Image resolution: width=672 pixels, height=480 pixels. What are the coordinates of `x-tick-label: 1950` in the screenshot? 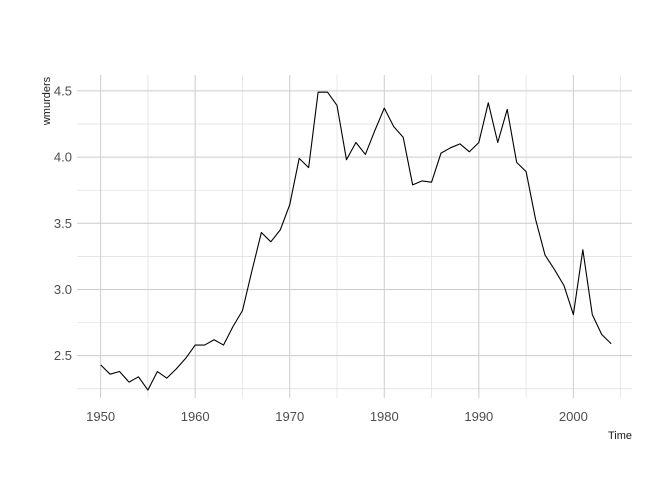 It's located at (100, 416).